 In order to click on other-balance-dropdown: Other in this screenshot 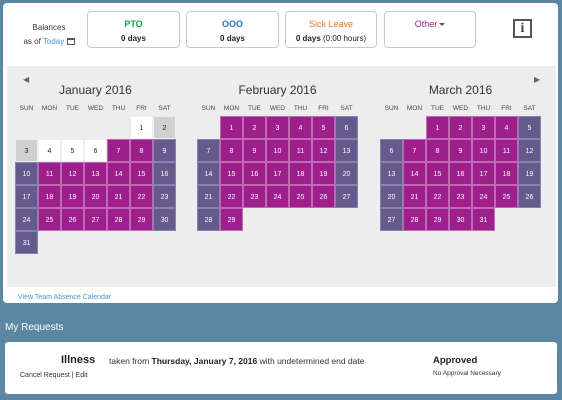, I will do `click(430, 29)`.